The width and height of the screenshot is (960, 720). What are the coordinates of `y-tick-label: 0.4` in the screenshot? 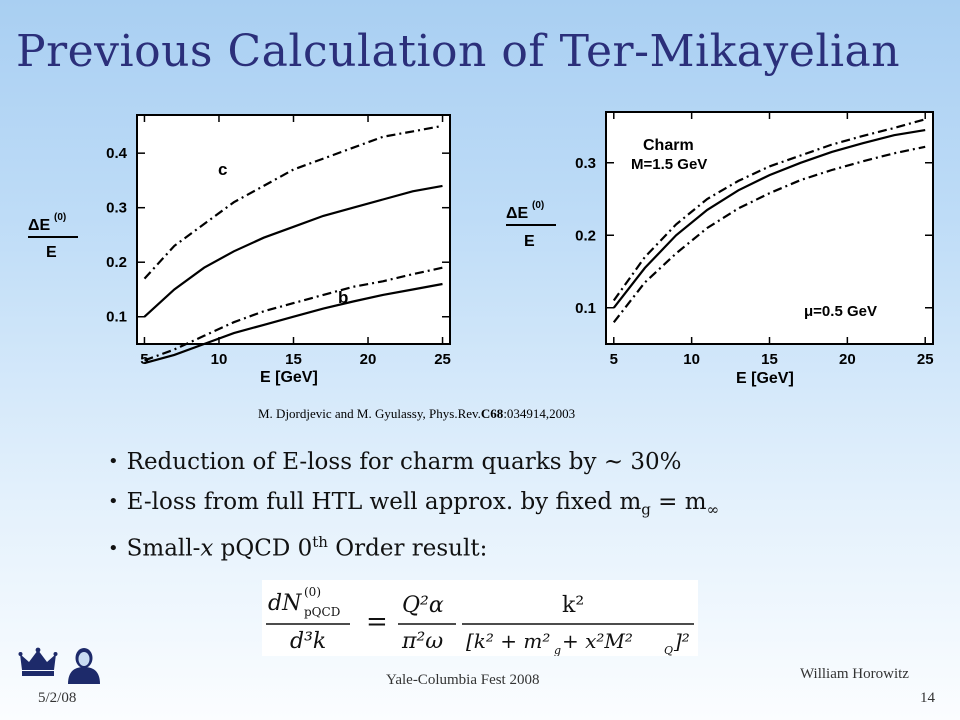 It's located at (117, 153).